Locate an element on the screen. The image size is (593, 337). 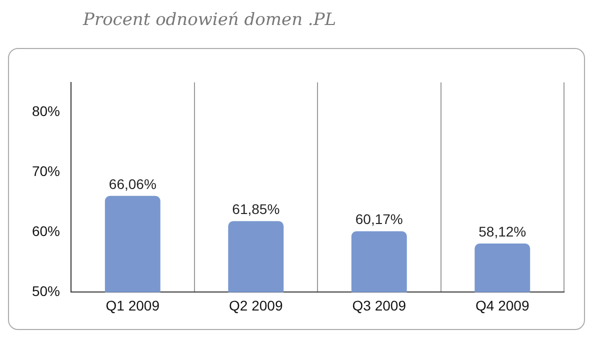
y-tick-label: 60% is located at coordinates (46, 231).